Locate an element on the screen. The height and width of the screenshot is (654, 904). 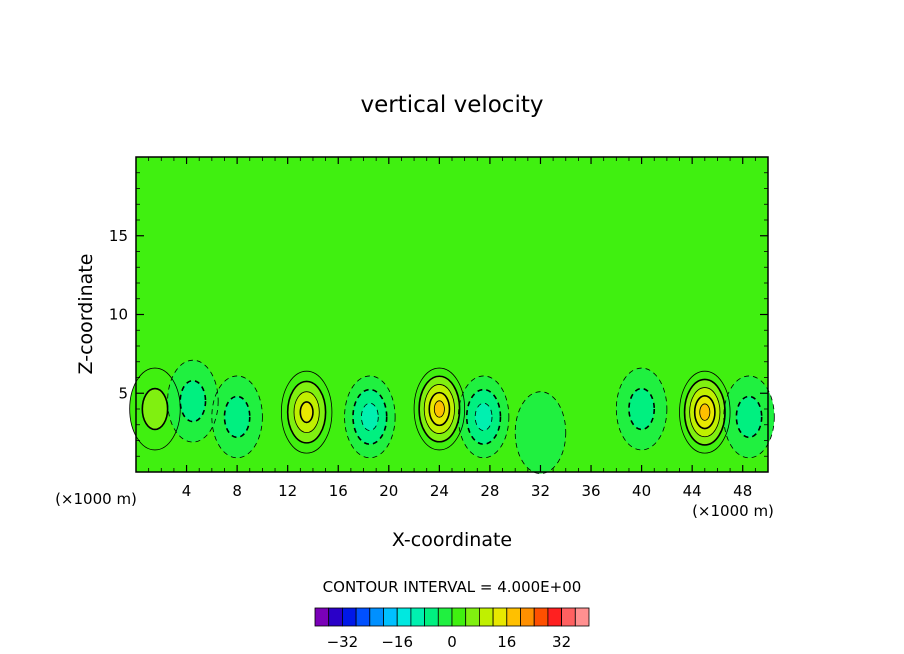
y-tick-label: 15 is located at coordinates (118, 236).